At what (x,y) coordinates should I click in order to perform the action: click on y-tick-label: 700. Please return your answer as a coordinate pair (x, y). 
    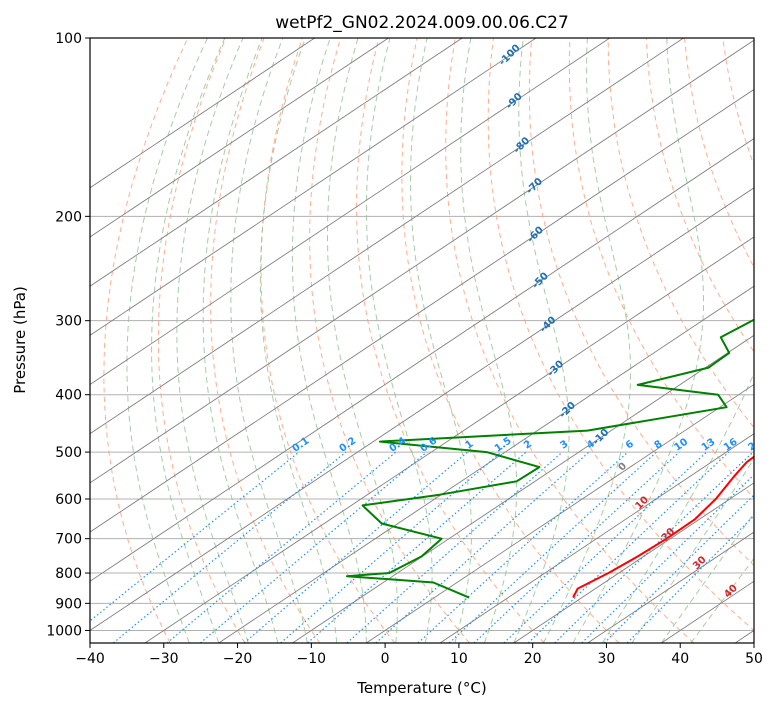
    Looking at the image, I should click on (68, 540).